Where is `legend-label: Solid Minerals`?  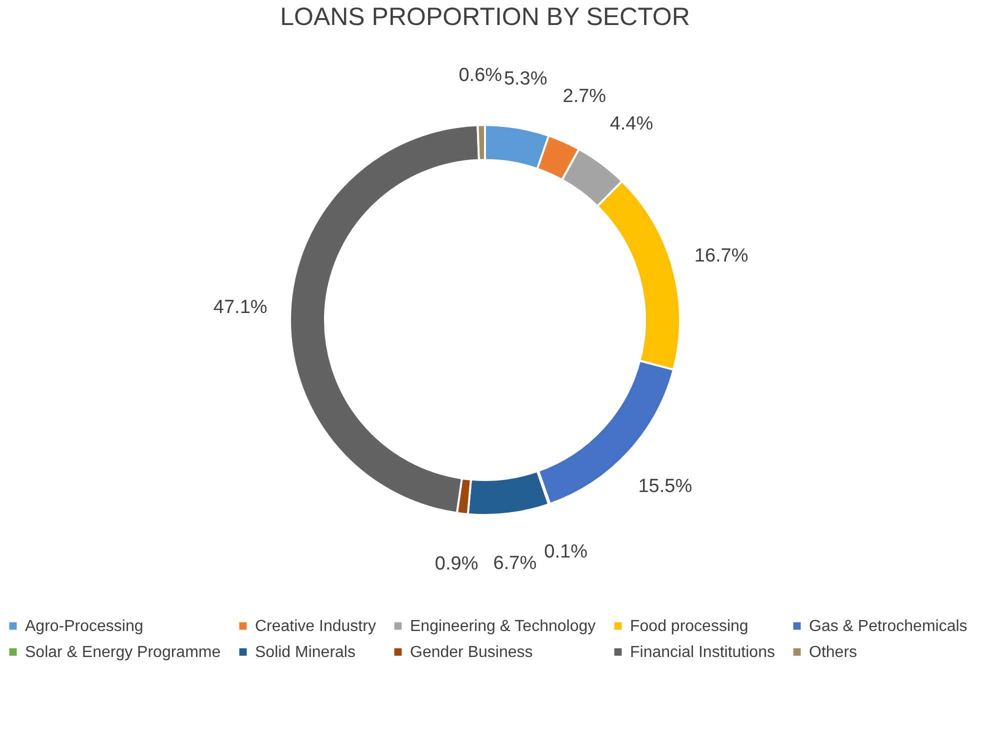
legend-label: Solid Minerals is located at coordinates (305, 652).